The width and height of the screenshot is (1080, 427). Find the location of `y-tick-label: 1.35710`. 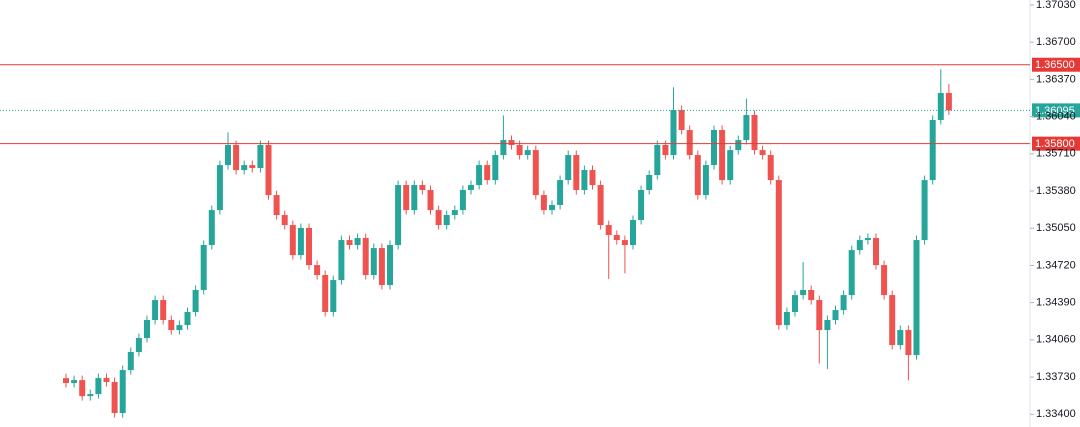

y-tick-label: 1.35710 is located at coordinates (1056, 154).